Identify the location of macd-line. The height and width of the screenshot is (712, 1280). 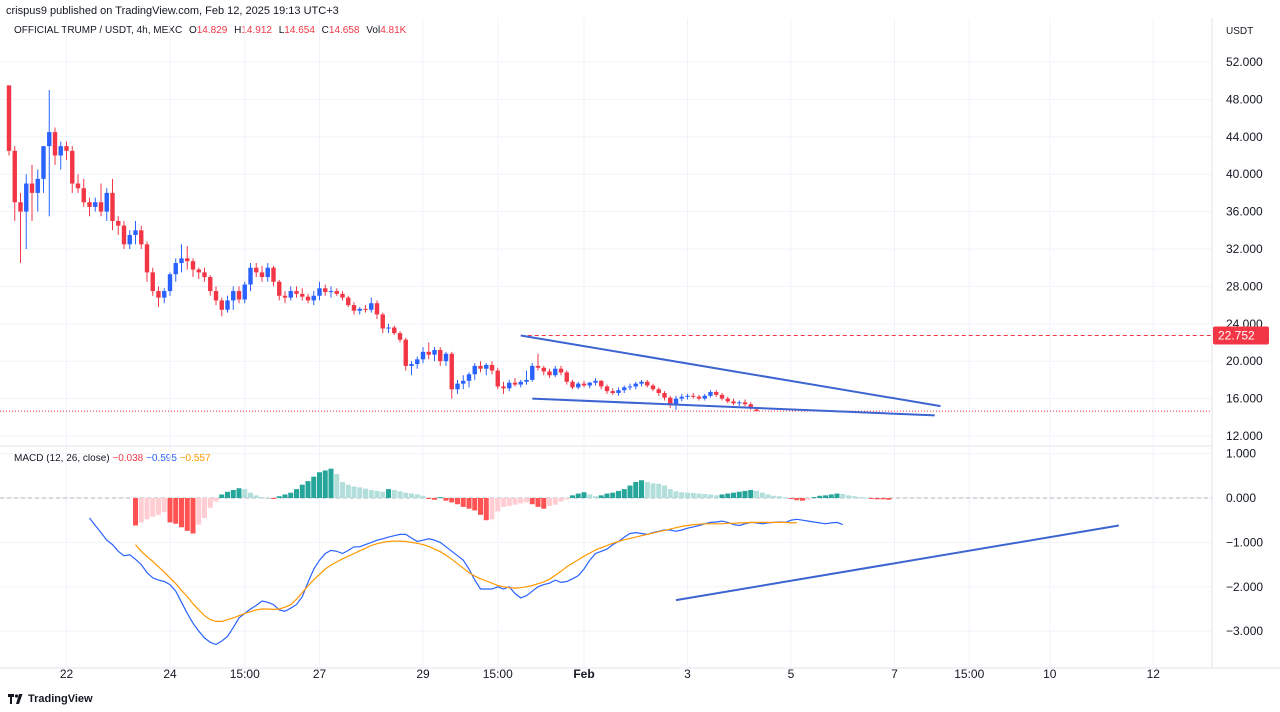
(466, 581).